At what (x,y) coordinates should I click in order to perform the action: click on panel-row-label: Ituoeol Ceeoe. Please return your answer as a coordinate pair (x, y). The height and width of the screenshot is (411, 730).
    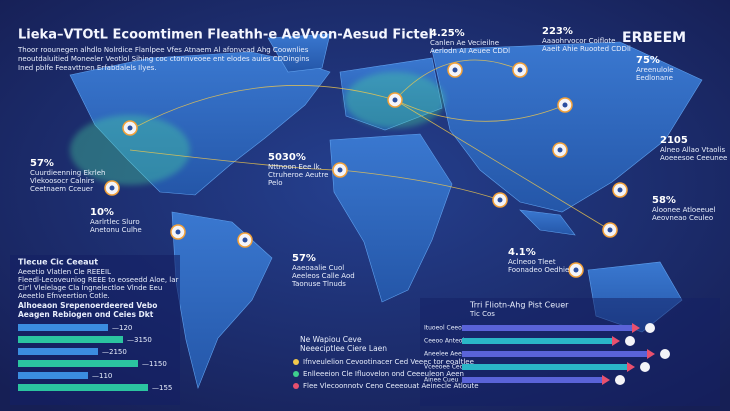
    Looking at the image, I should click on (445, 328).